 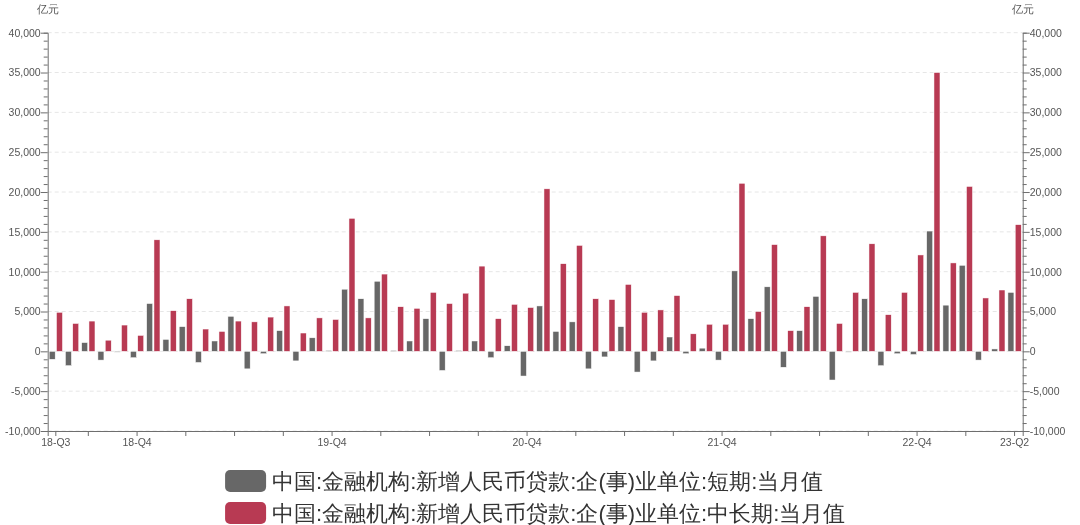 What do you see at coordinates (1032, 351) in the screenshot?
I see `y2-tick-label: 0` at bounding box center [1032, 351].